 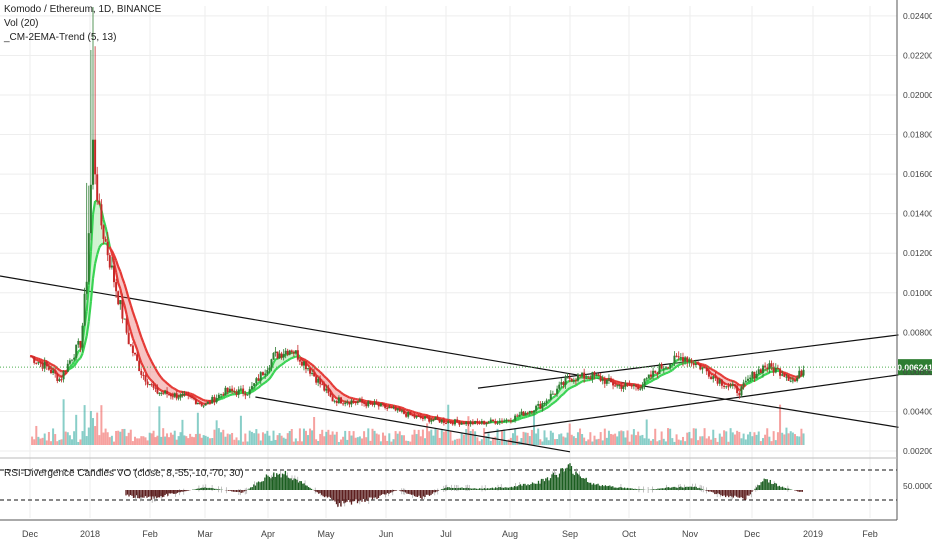 I want to click on volume-indicator-label: Vol (20), so click(x=21, y=23).